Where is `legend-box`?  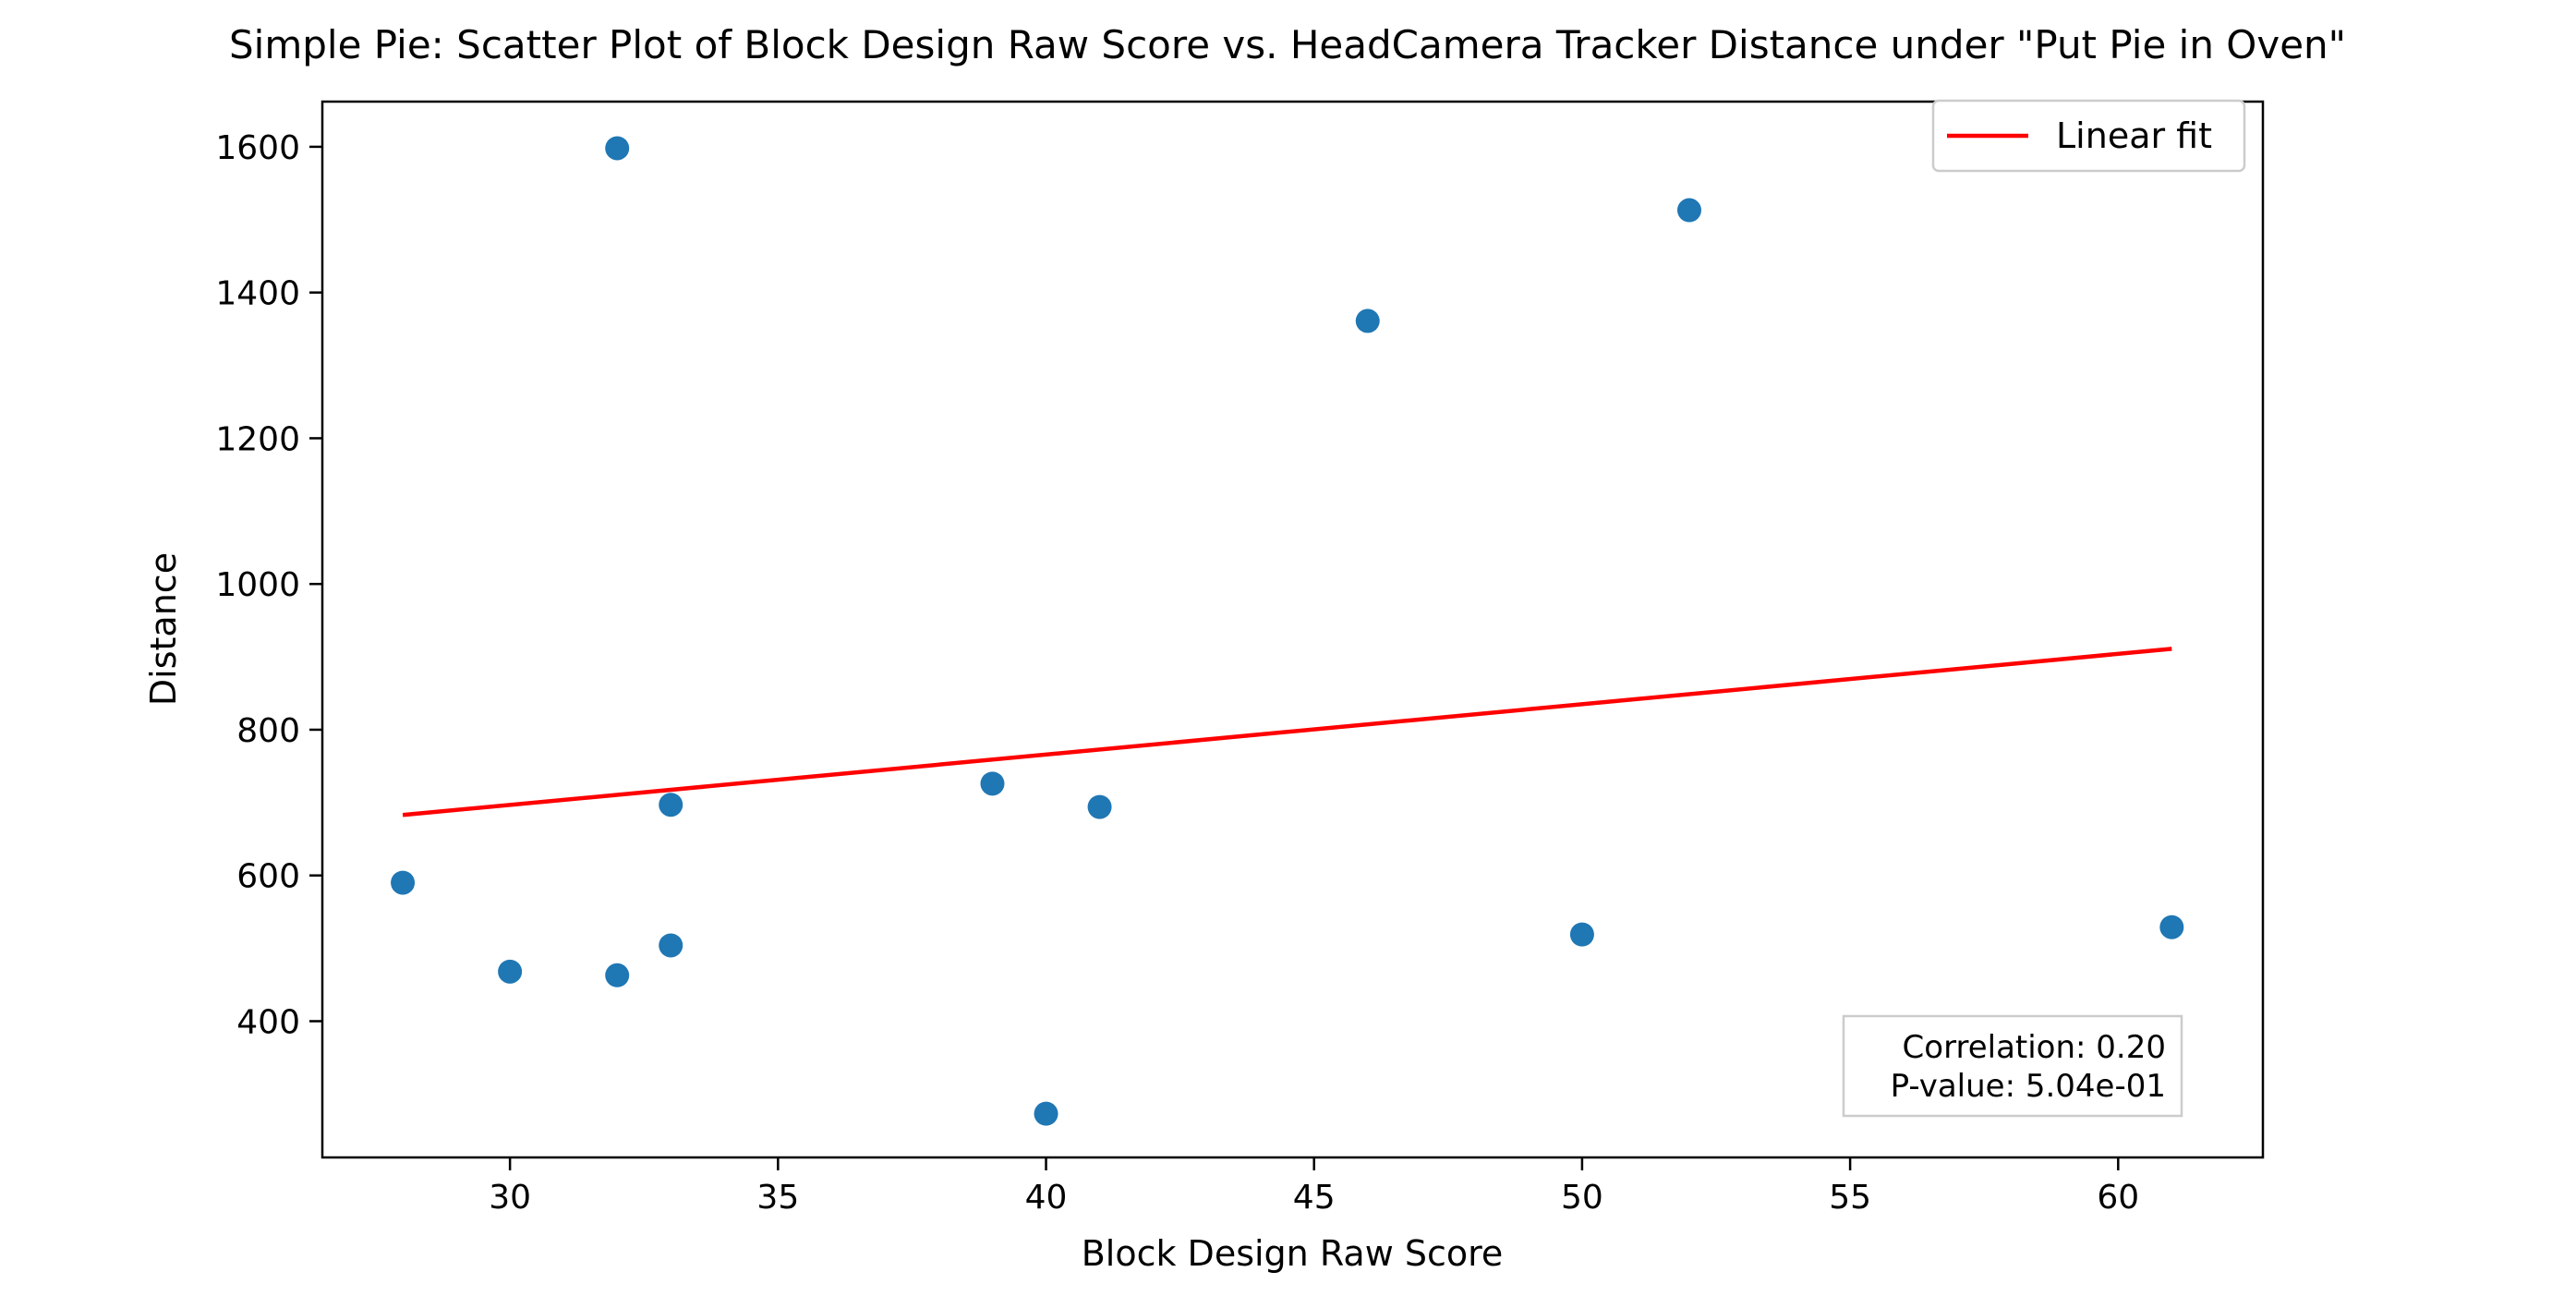 legend-box is located at coordinates (2088, 136).